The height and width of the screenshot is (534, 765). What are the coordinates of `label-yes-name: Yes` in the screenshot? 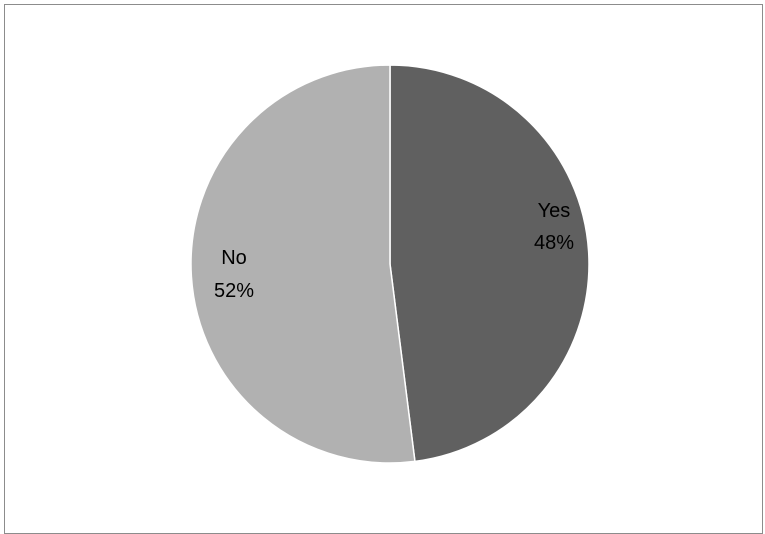 It's located at (554, 211).